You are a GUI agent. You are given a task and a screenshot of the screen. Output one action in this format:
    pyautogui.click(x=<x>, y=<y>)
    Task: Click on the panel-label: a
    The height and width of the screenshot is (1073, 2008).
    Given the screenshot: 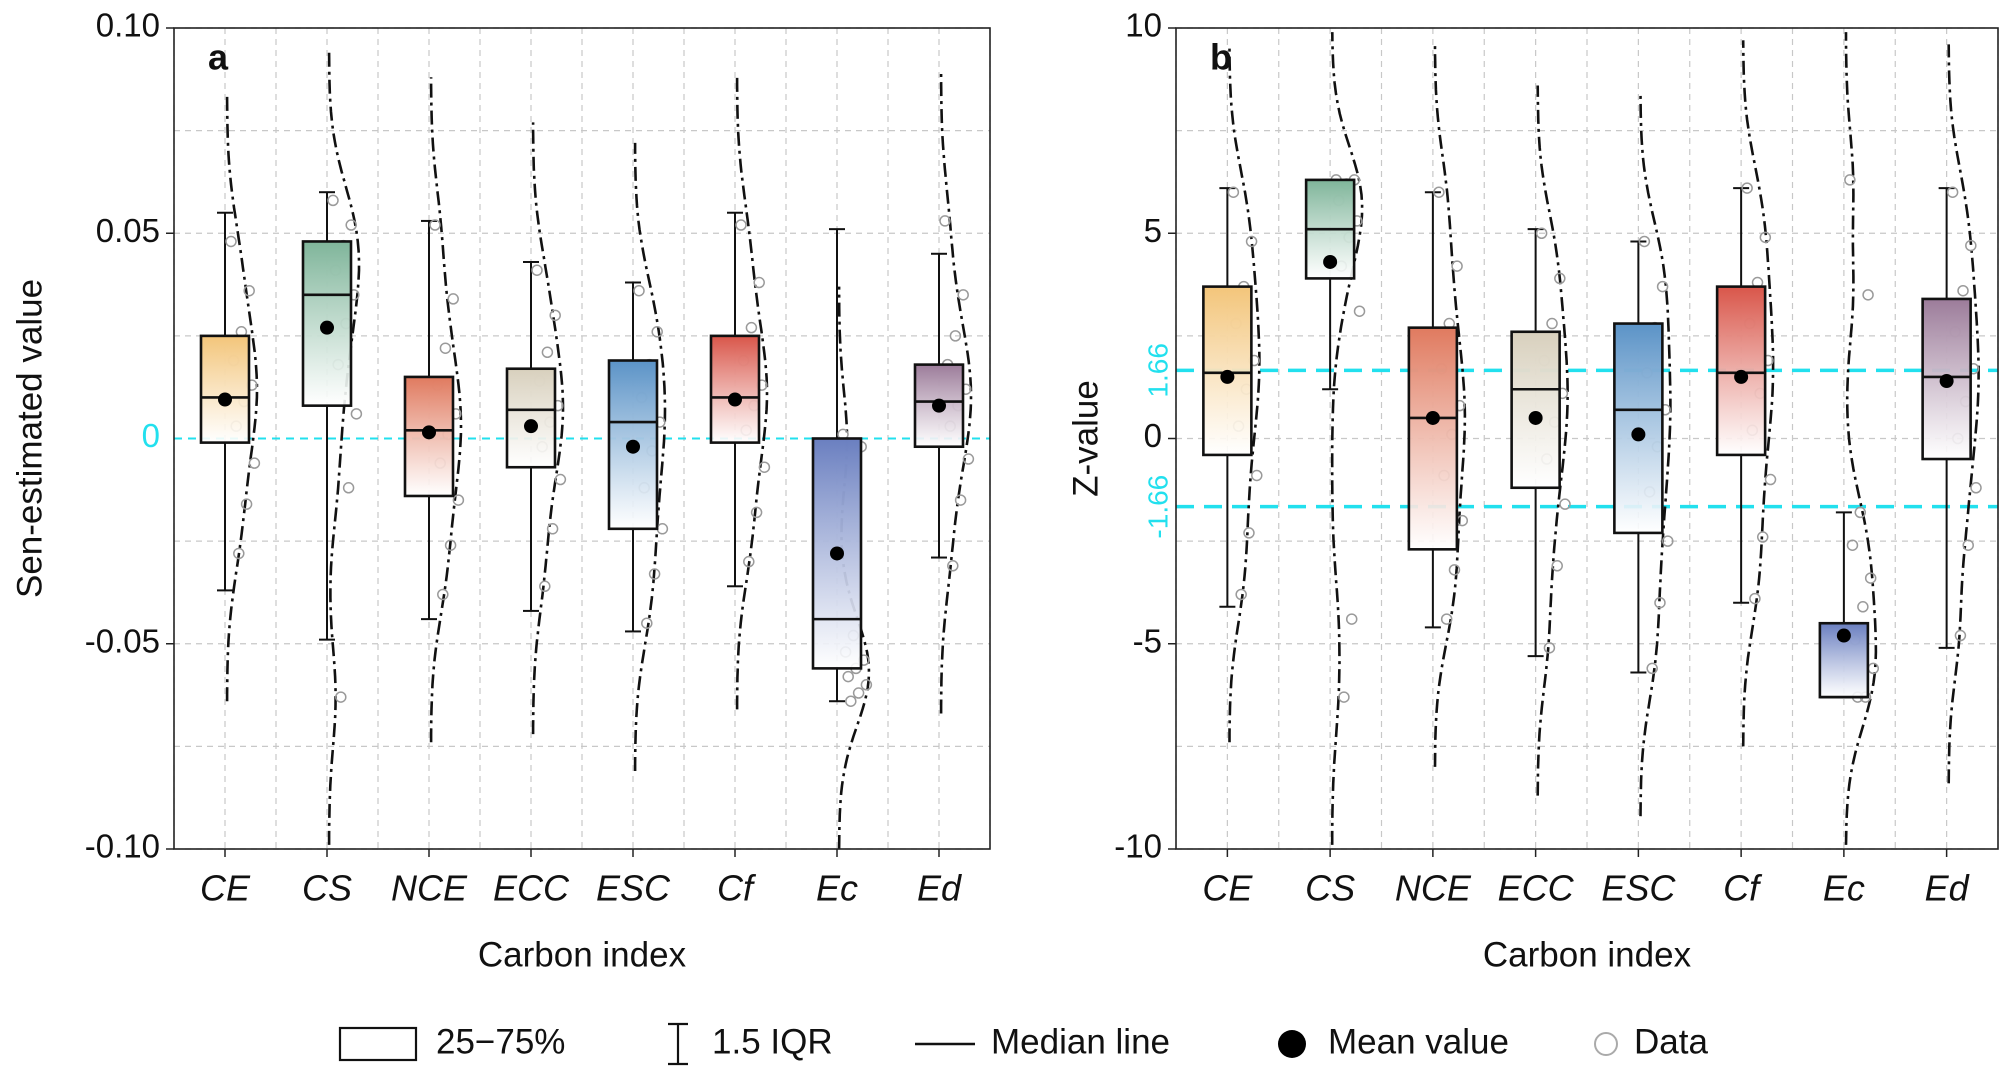 What is the action you would take?
    pyautogui.click(x=218, y=57)
    